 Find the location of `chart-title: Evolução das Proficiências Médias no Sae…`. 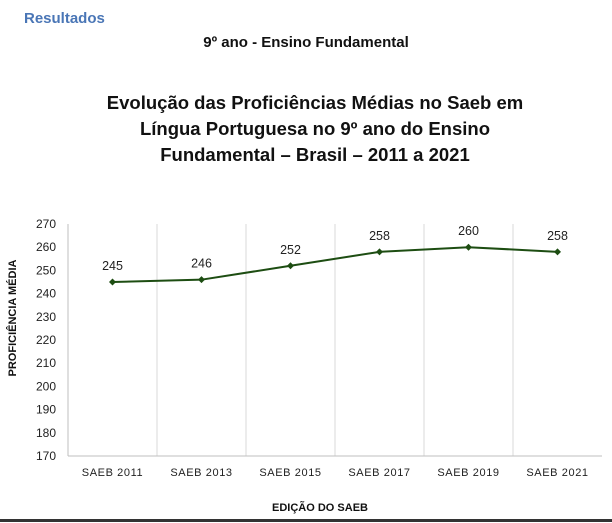

chart-title: Evolução das Proficiências Médias no Sae… is located at coordinates (315, 129).